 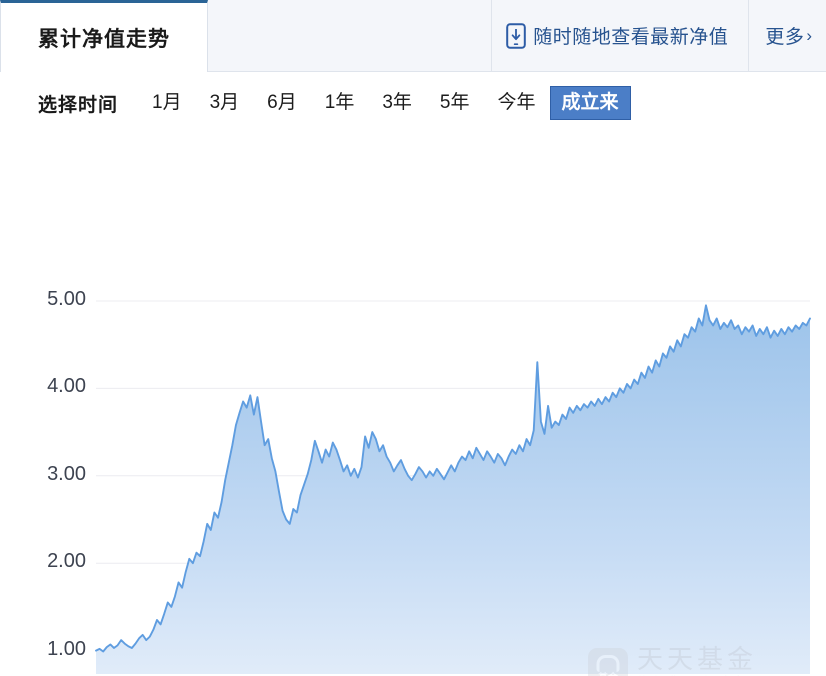 What do you see at coordinates (66, 648) in the screenshot?
I see `y-axis-tick-label: 1.00` at bounding box center [66, 648].